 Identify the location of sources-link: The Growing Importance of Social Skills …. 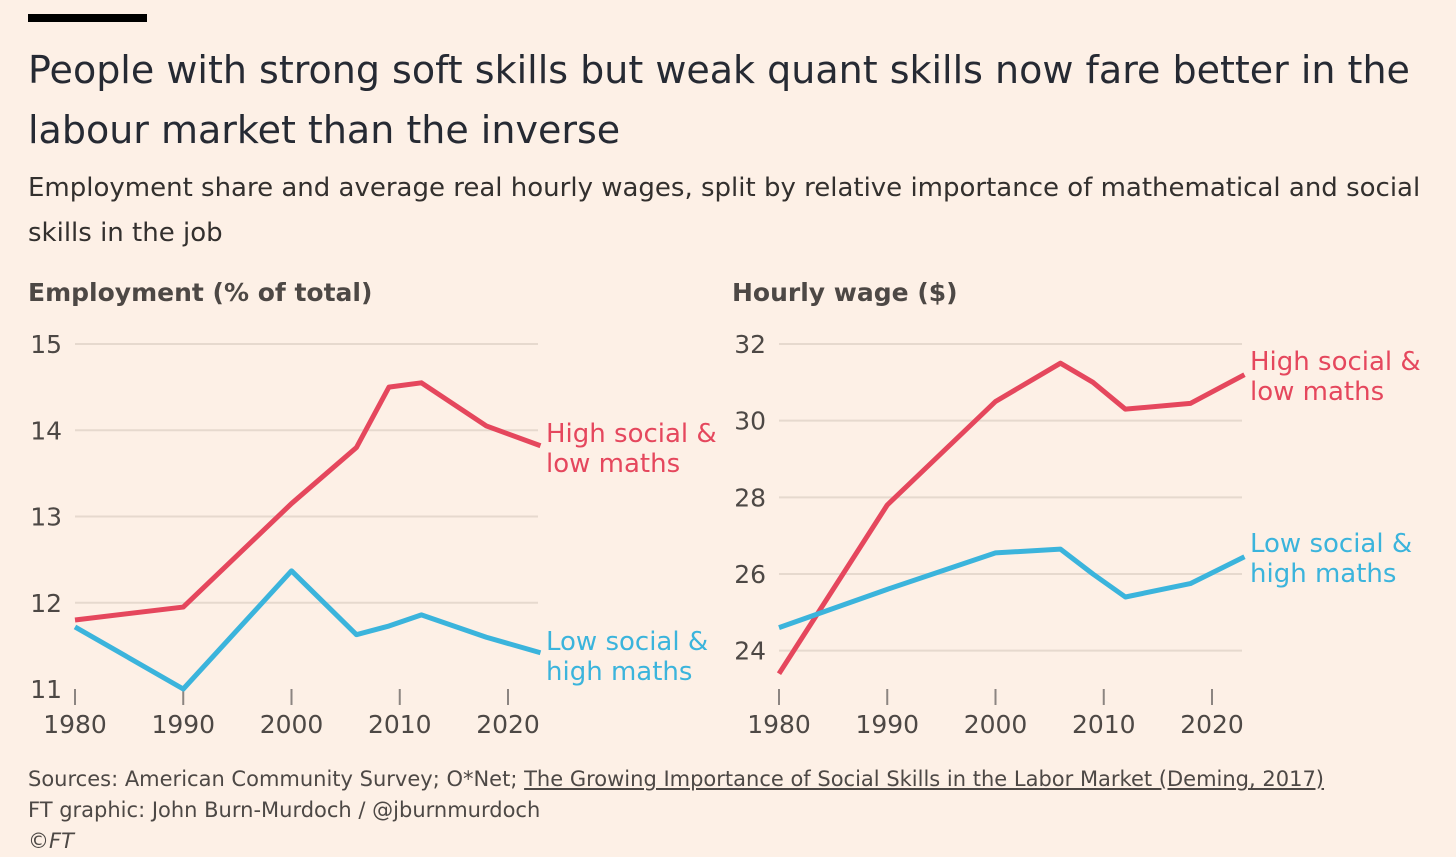
(924, 779).